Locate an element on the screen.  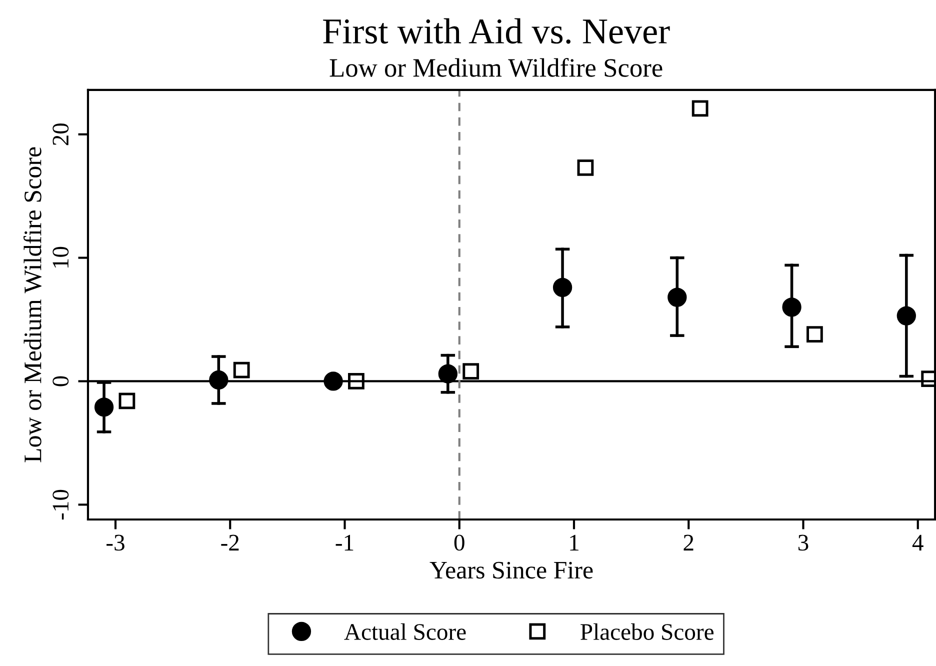
x-tick-label: -3 is located at coordinates (115, 542).